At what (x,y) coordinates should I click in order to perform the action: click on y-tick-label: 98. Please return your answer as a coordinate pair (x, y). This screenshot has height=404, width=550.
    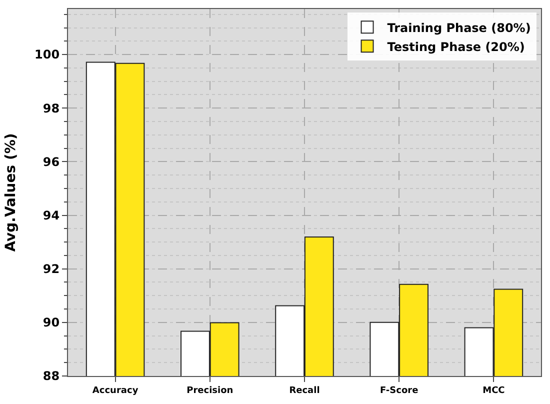
    Looking at the image, I should click on (51, 108).